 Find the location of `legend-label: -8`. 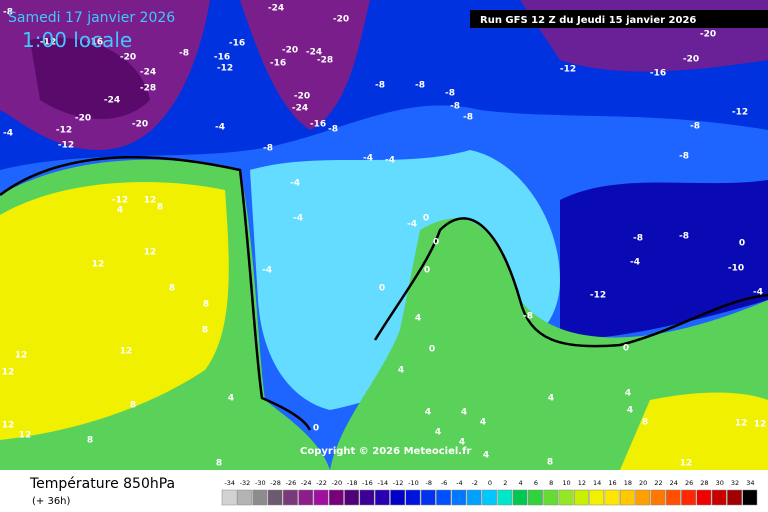

legend-label: -8 is located at coordinates (429, 483).